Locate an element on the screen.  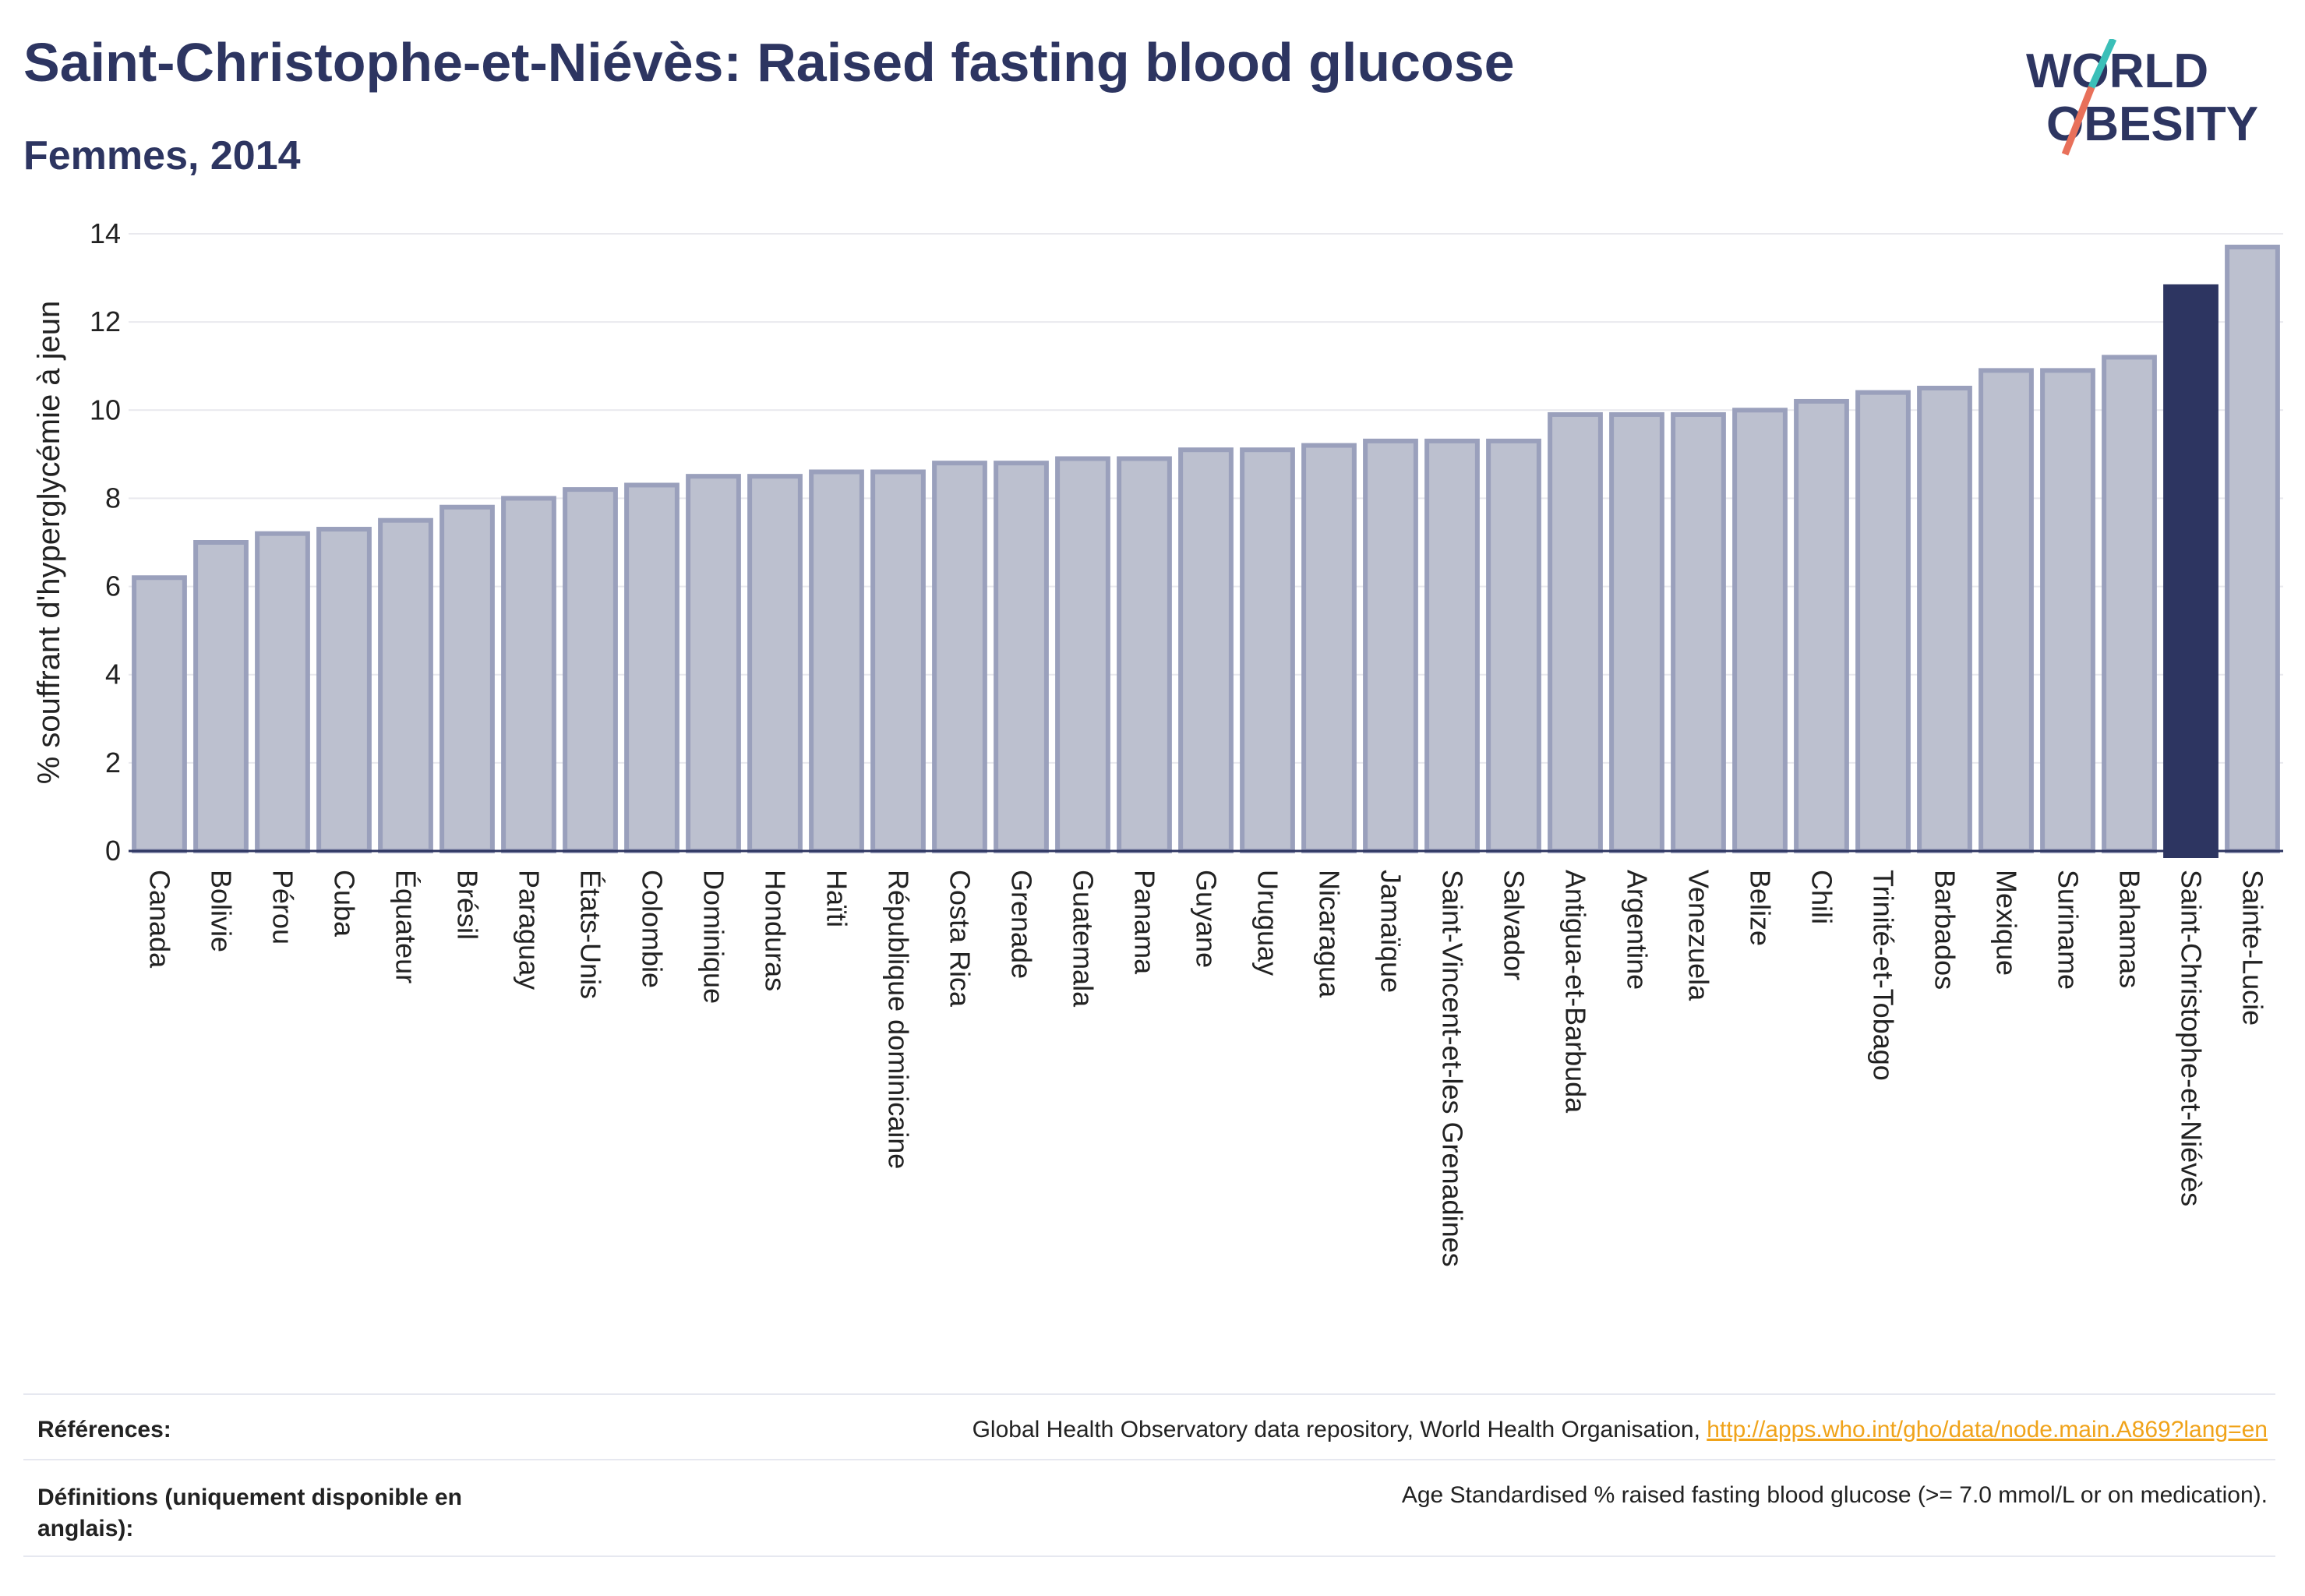
x-tick-label: Chili is located at coordinates (1822, 897).